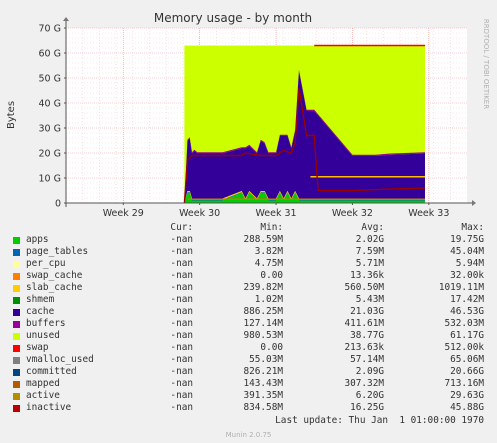  I want to click on legend-header: Cur: Min: Avg: Max:, so click(248, 228).